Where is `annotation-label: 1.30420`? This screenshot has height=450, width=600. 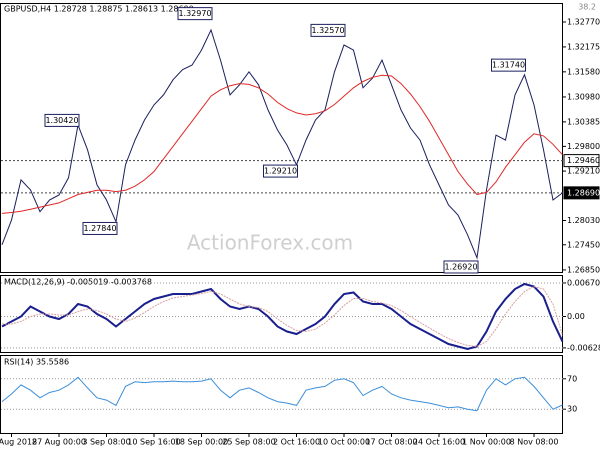
annotation-label: 1.30420 is located at coordinates (61, 120).